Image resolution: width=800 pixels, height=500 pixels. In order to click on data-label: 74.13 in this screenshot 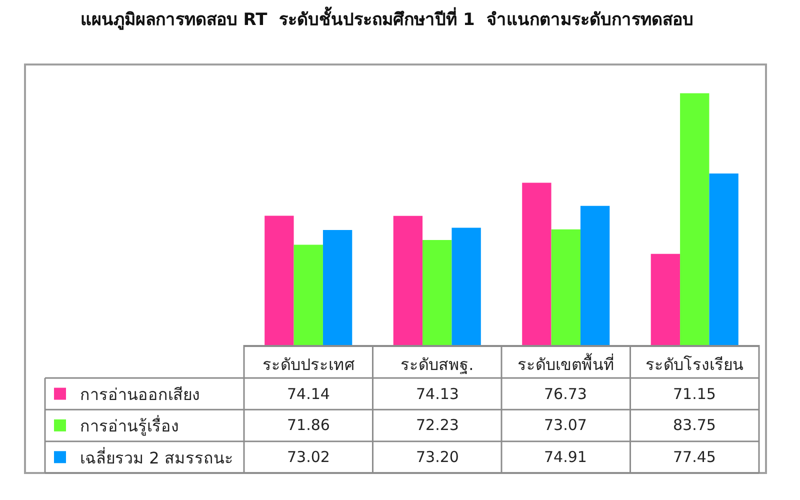, I will do `click(437, 394)`.